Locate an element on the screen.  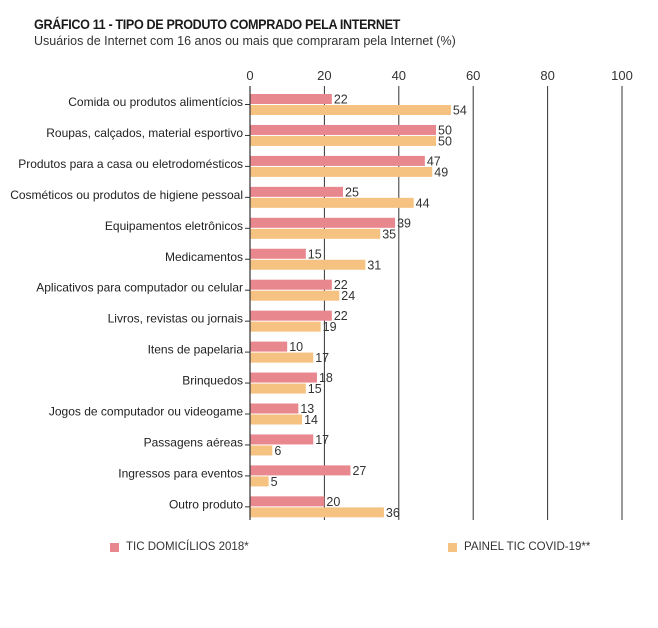
data-label: 25 is located at coordinates (352, 192).